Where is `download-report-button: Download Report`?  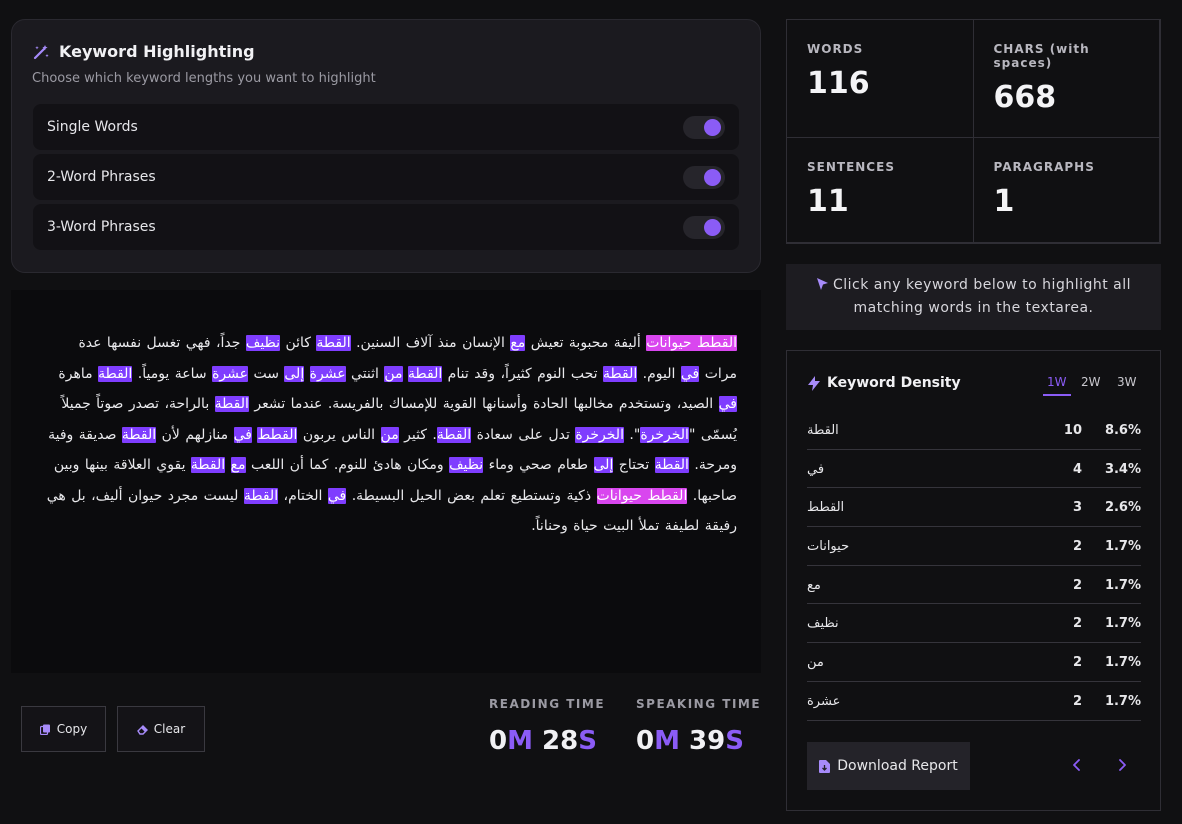 download-report-button: Download Report is located at coordinates (888, 766).